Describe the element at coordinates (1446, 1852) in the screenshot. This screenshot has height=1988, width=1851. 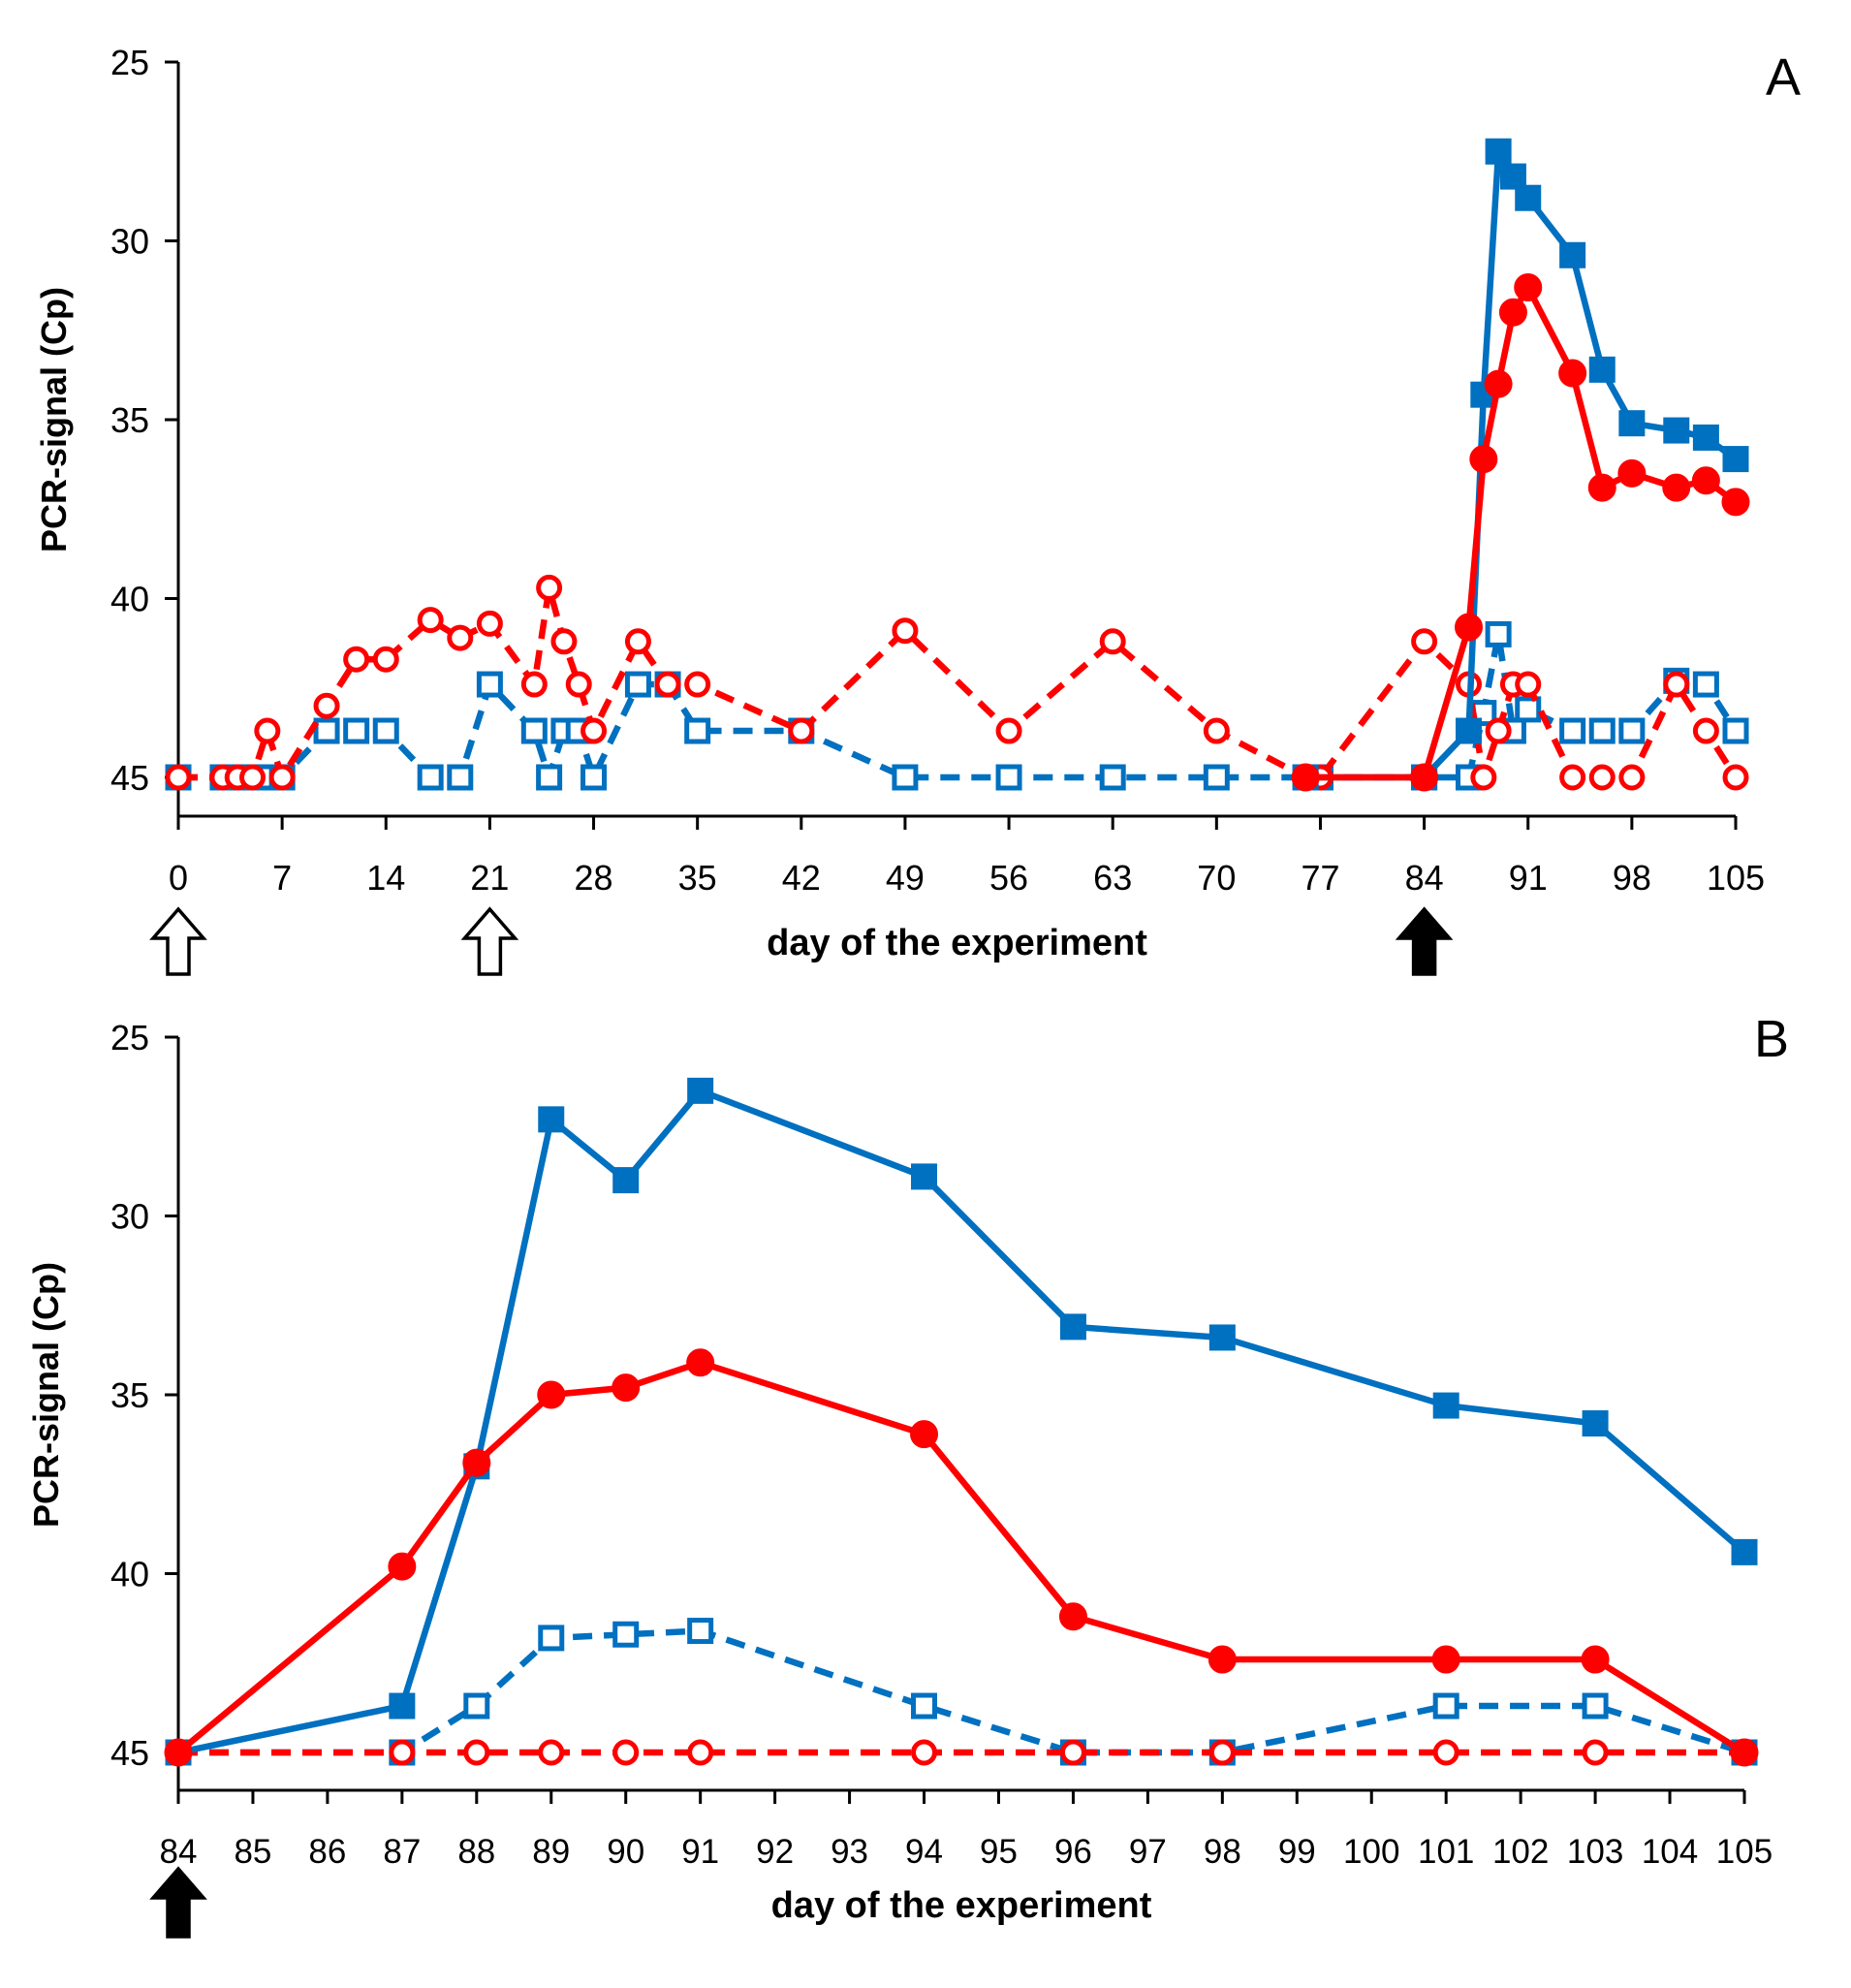
I see `x-tick-label: 101` at that location.